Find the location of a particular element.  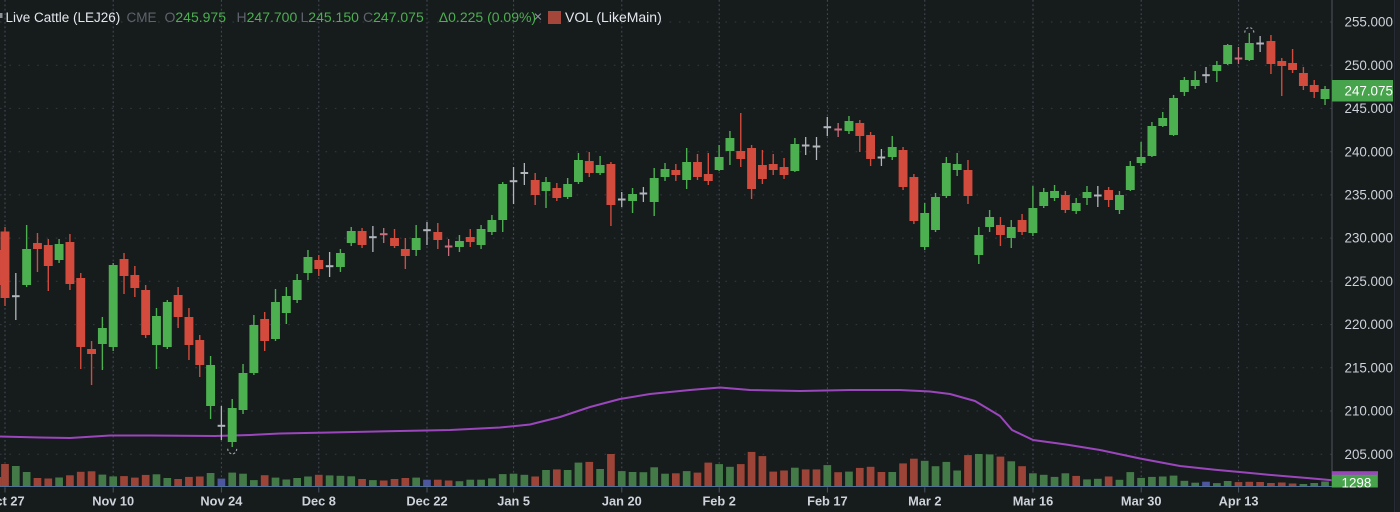

svg-text: 240.000 is located at coordinates (1369, 151).